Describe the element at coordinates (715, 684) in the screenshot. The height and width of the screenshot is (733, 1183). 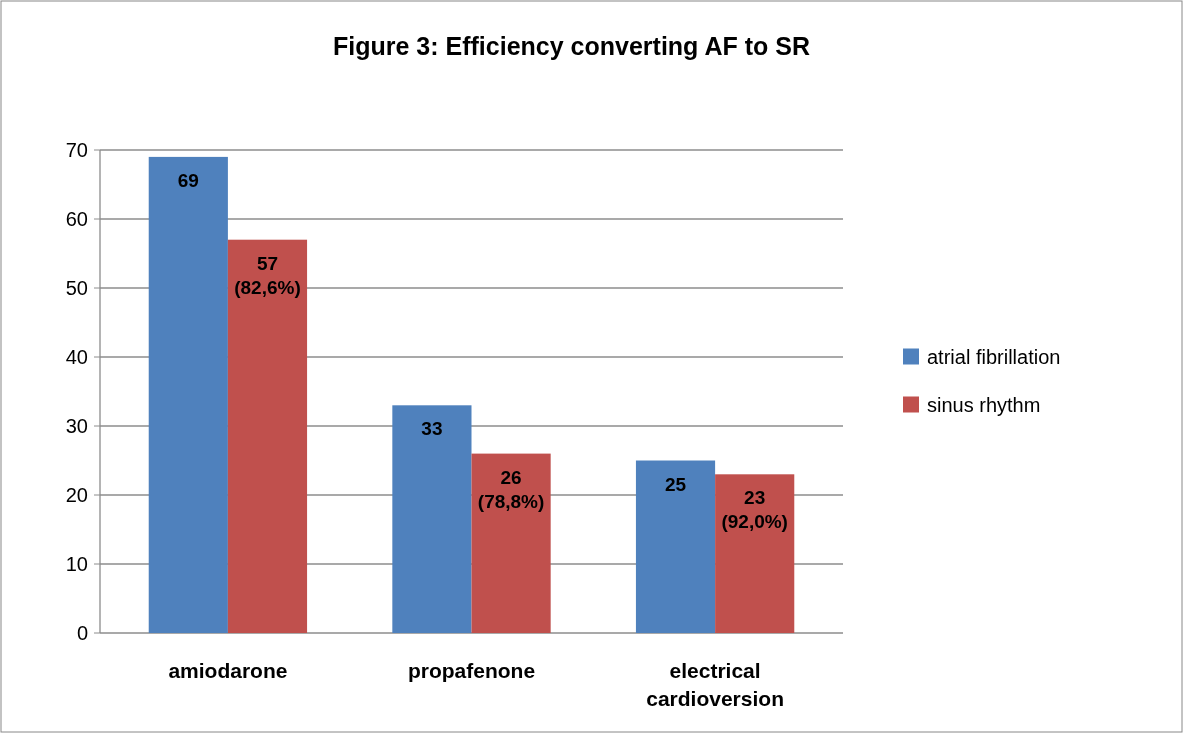
I see `x-tick-label: electrical cardioversion` at that location.